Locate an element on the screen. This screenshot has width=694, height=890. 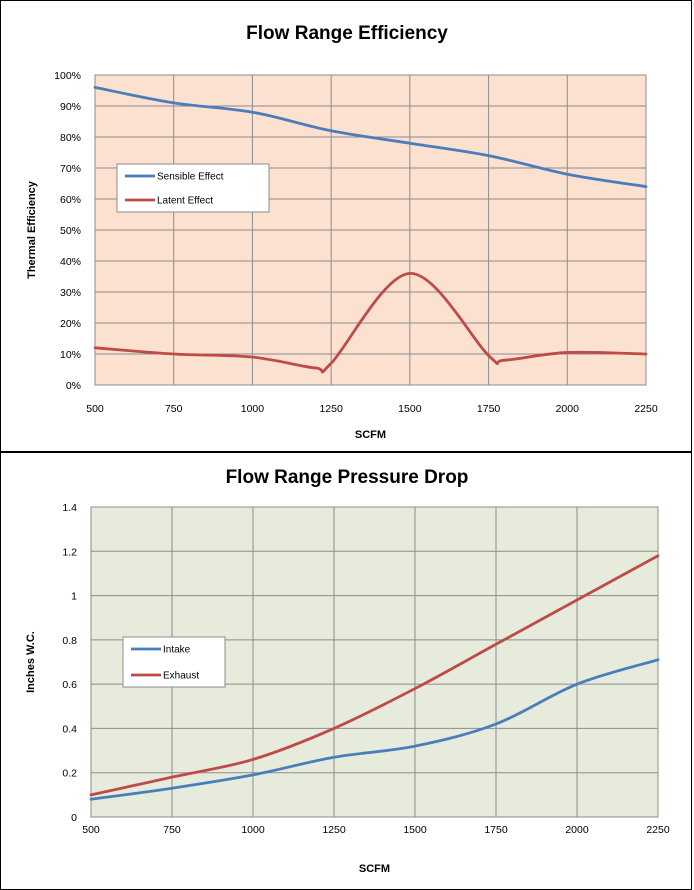
series-line-sensible-effect is located at coordinates (370, 137).